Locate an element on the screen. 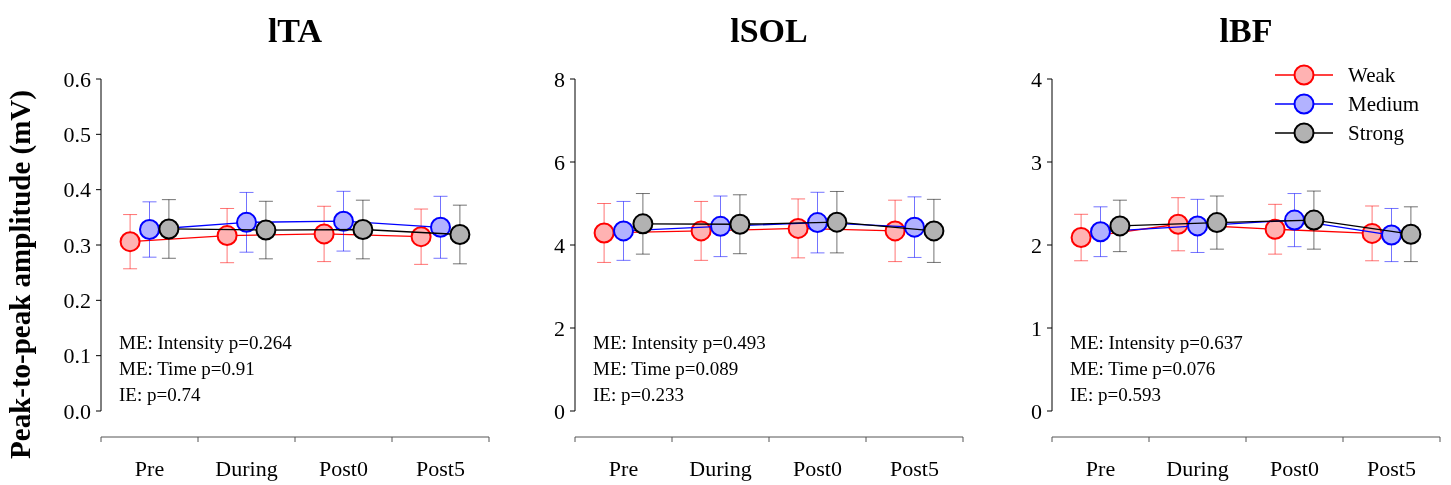 This screenshot has height=485, width=1451. y-tick-label: 1 is located at coordinates (1036, 328).